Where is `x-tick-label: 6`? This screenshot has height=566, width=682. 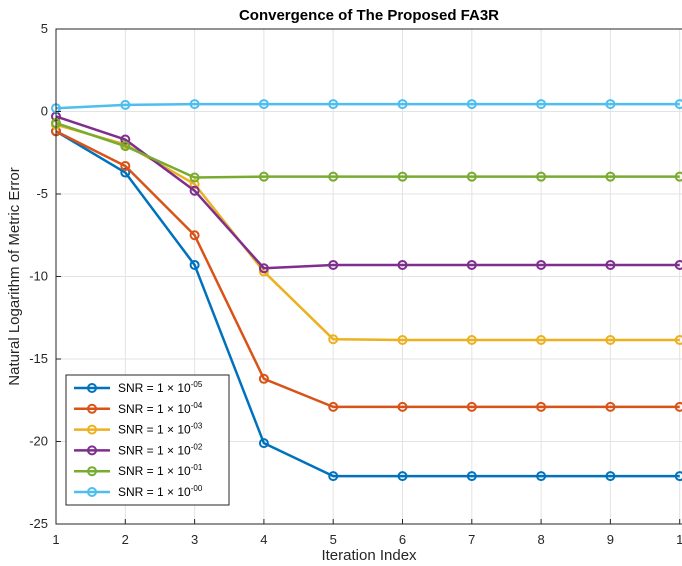
x-tick-label: 6 is located at coordinates (402, 539).